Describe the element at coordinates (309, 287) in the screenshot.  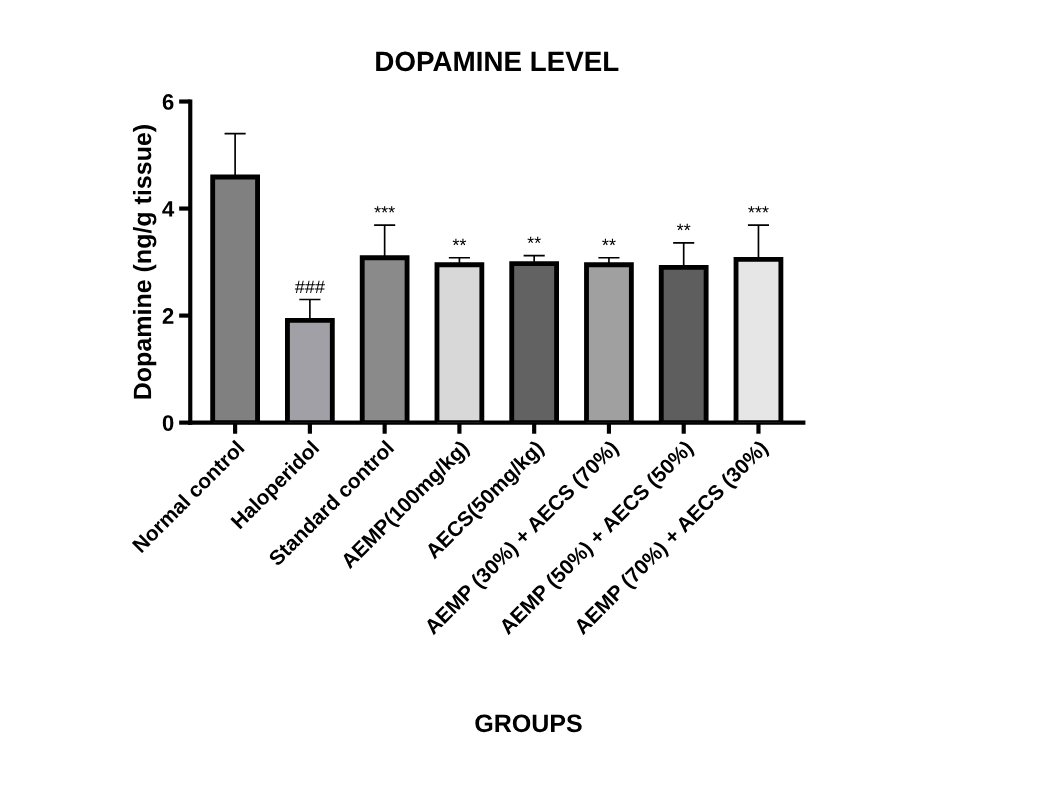
I see `annotation: ###` at that location.